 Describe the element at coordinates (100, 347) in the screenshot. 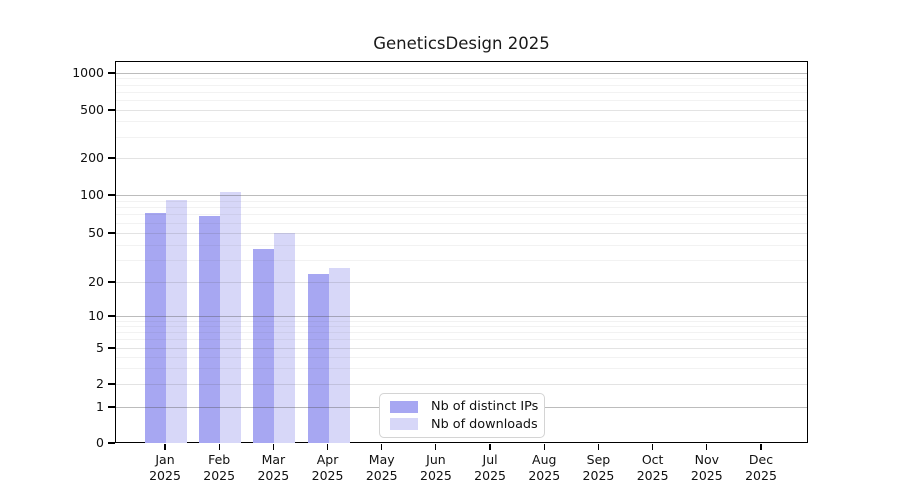

I see `y-tick-label-5: 5` at that location.